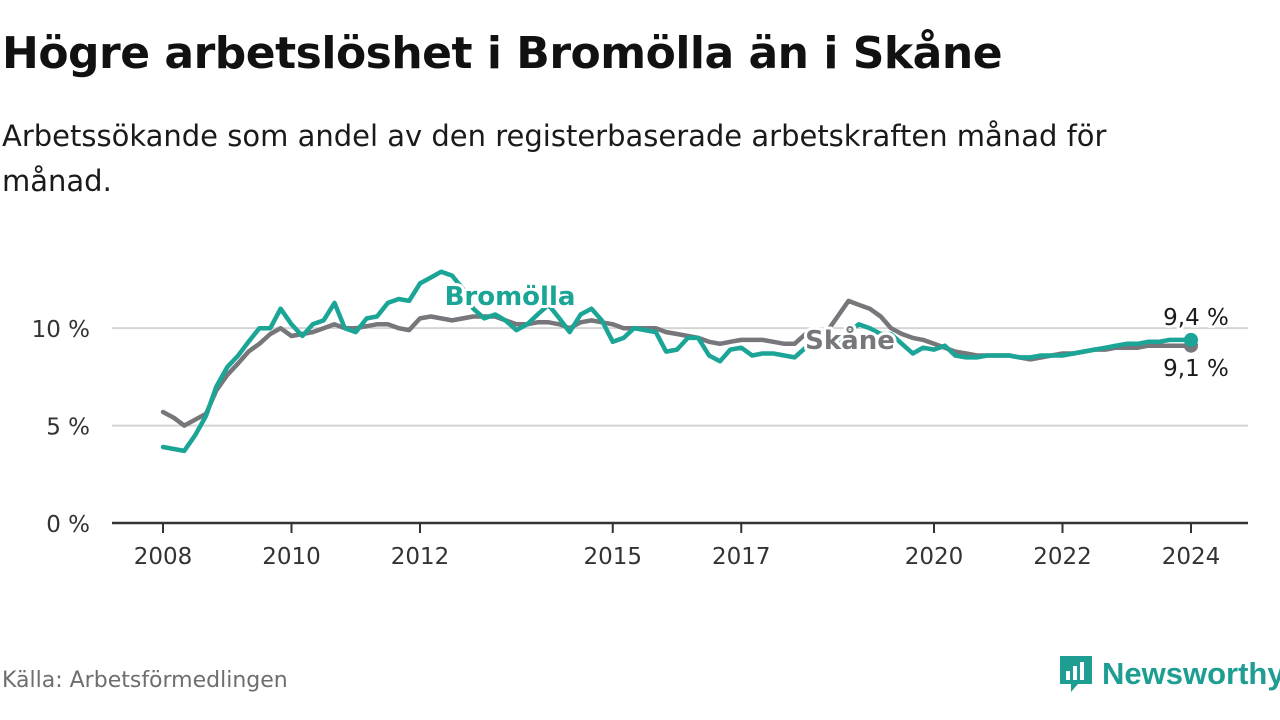  What do you see at coordinates (612, 557) in the screenshot?
I see `x-tick-label: 2015` at bounding box center [612, 557].